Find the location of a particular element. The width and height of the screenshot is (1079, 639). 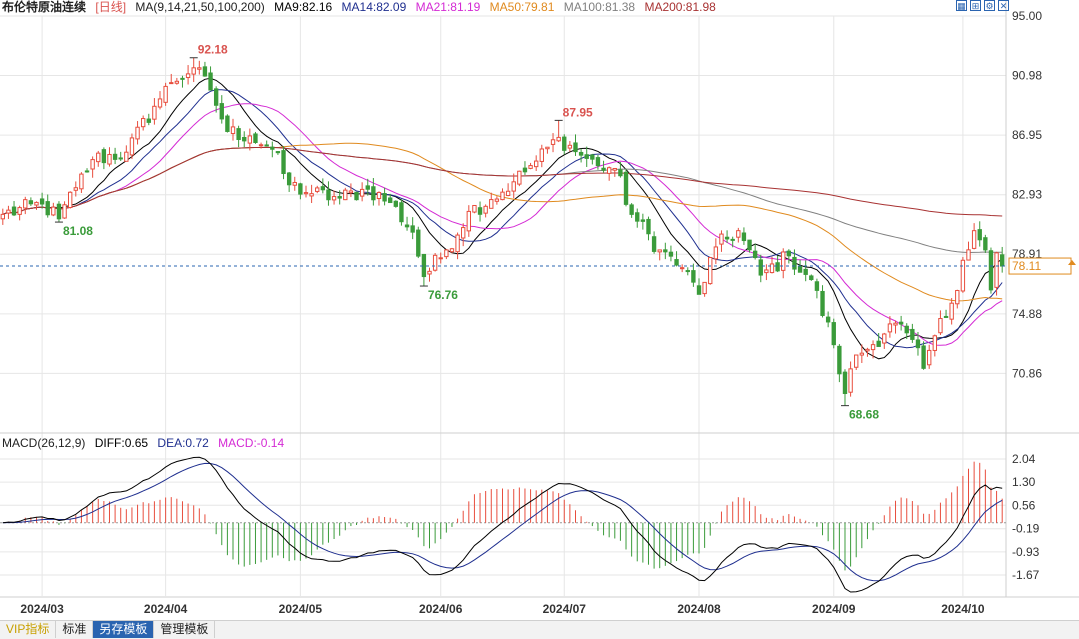

x-tick-label: 2024/06 is located at coordinates (441, 609).